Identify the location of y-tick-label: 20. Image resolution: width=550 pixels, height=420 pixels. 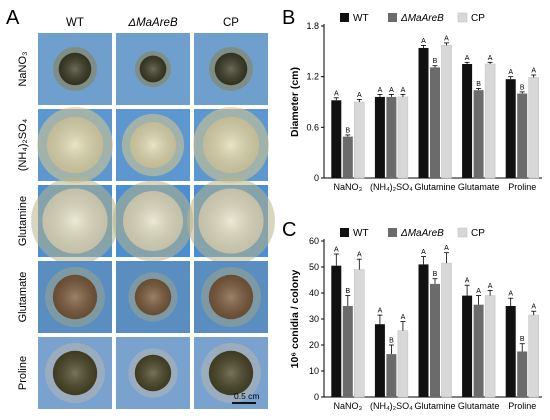
(314, 345).